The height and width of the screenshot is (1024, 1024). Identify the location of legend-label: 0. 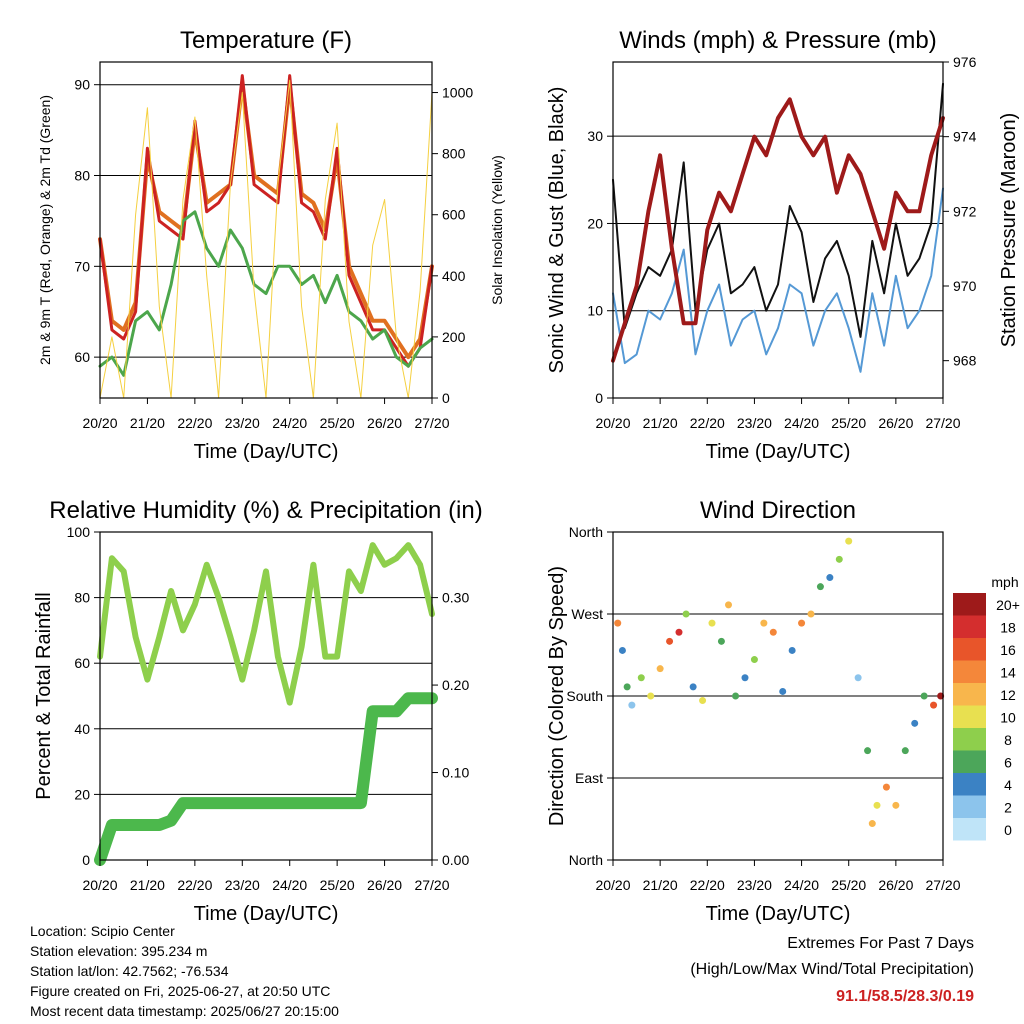
(1008, 830).